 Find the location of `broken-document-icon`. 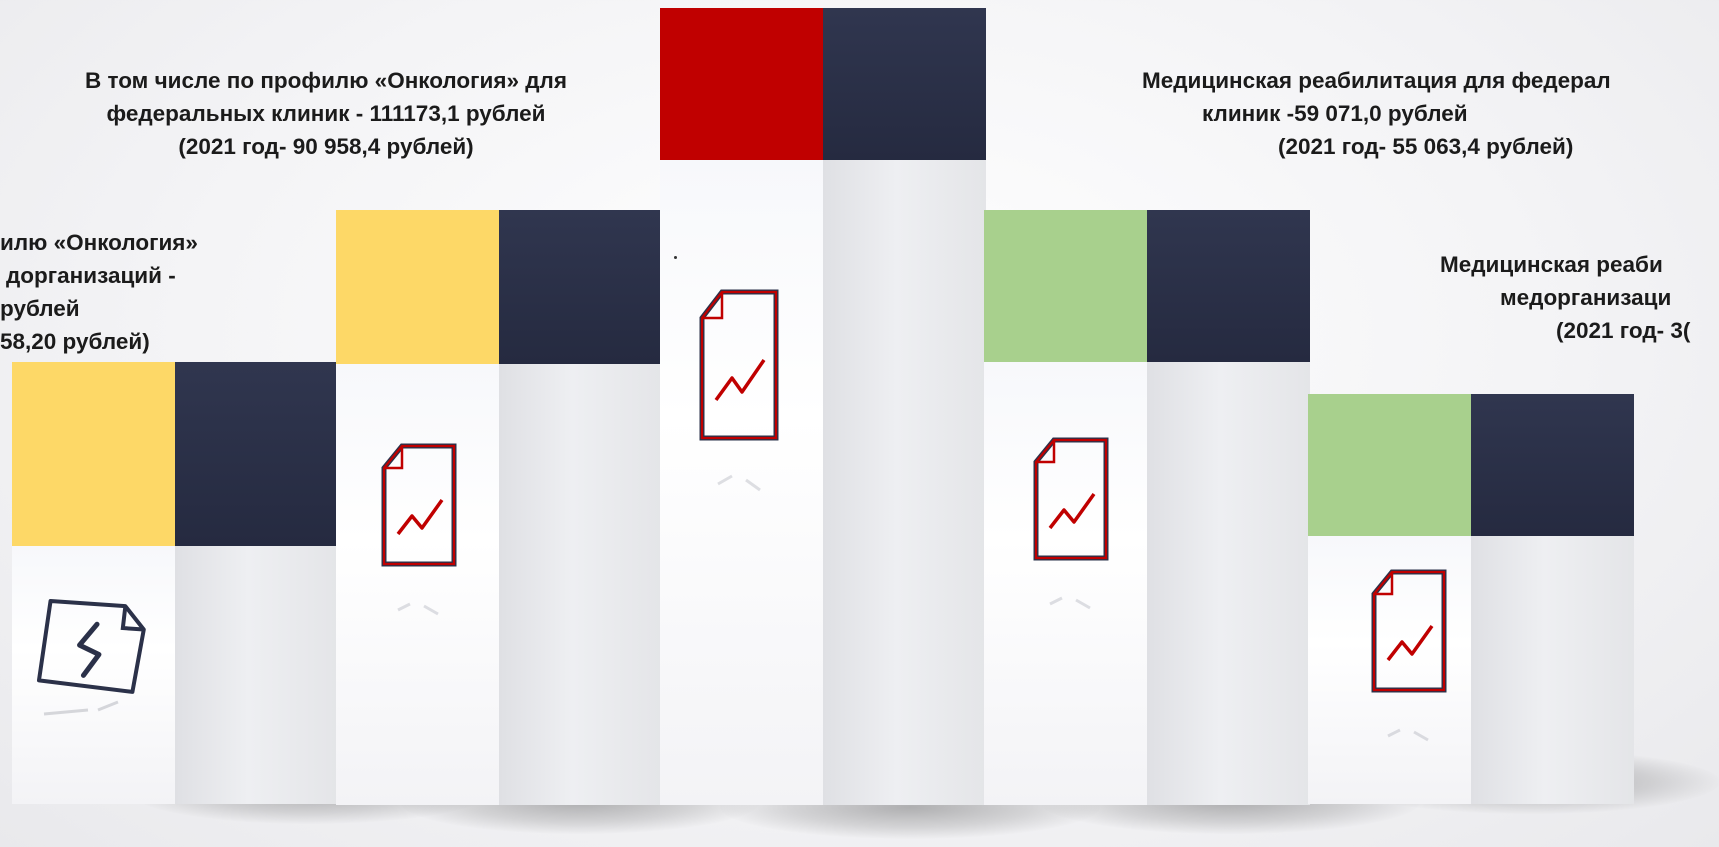

broken-document-icon is located at coordinates (91, 657).